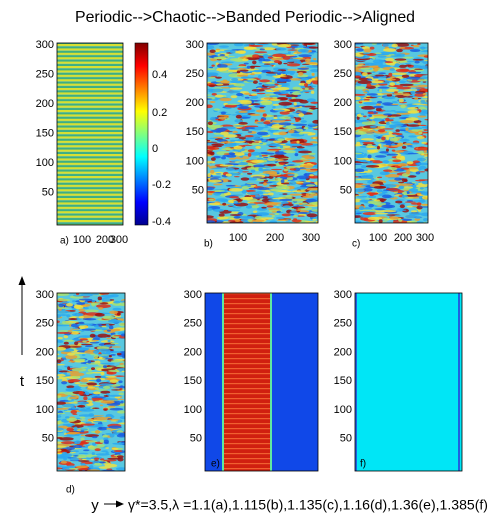  What do you see at coordinates (251, 380) in the screenshot?
I see `heatmap-panel: 50 100 150 200 250 300 e)` at bounding box center [251, 380].